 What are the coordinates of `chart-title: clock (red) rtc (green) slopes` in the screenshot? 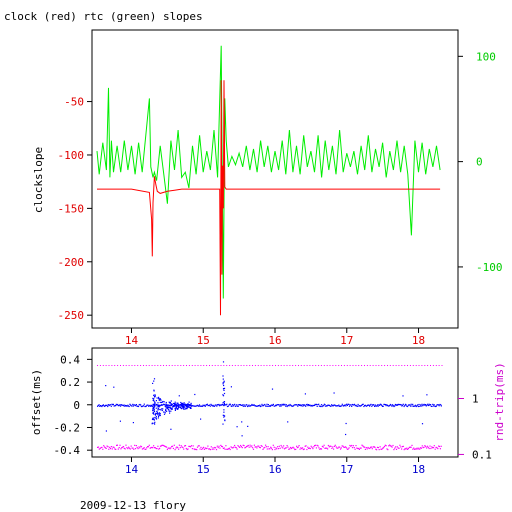 It's located at (103, 16).